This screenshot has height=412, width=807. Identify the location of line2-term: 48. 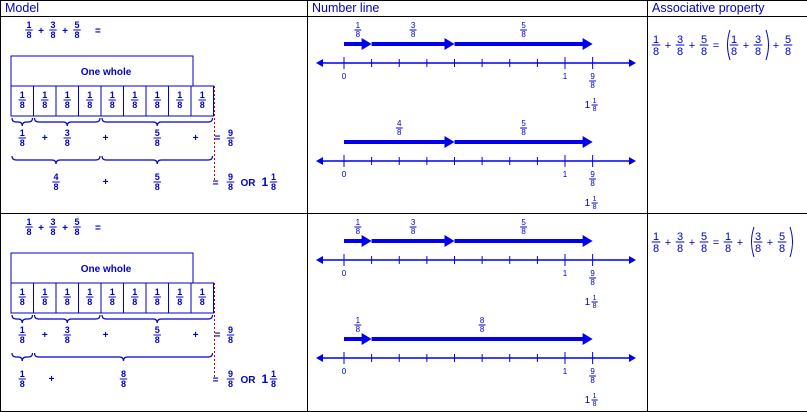
(55, 182).